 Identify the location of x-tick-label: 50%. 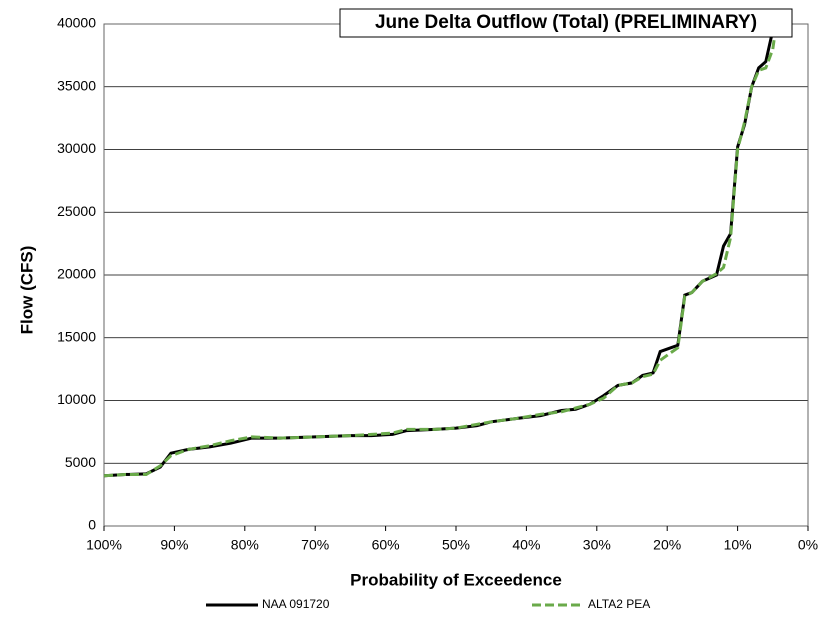
(456, 545).